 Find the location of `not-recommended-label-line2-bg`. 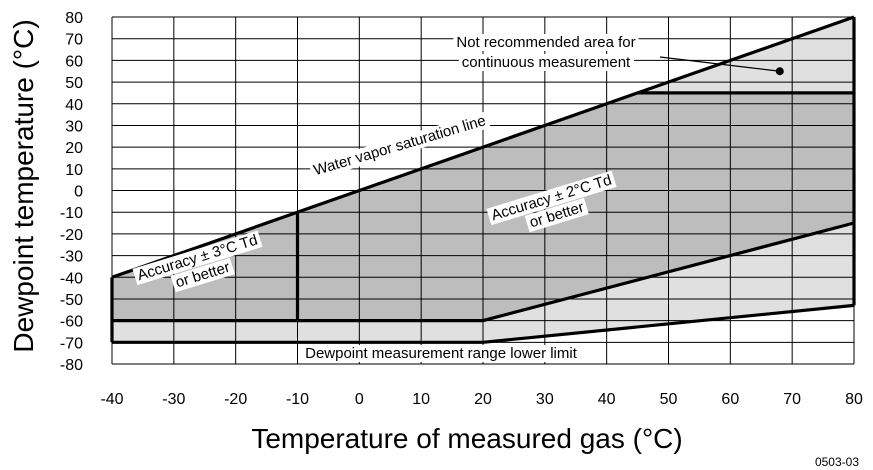

not-recommended-label-line2-bg is located at coordinates (546, 62).